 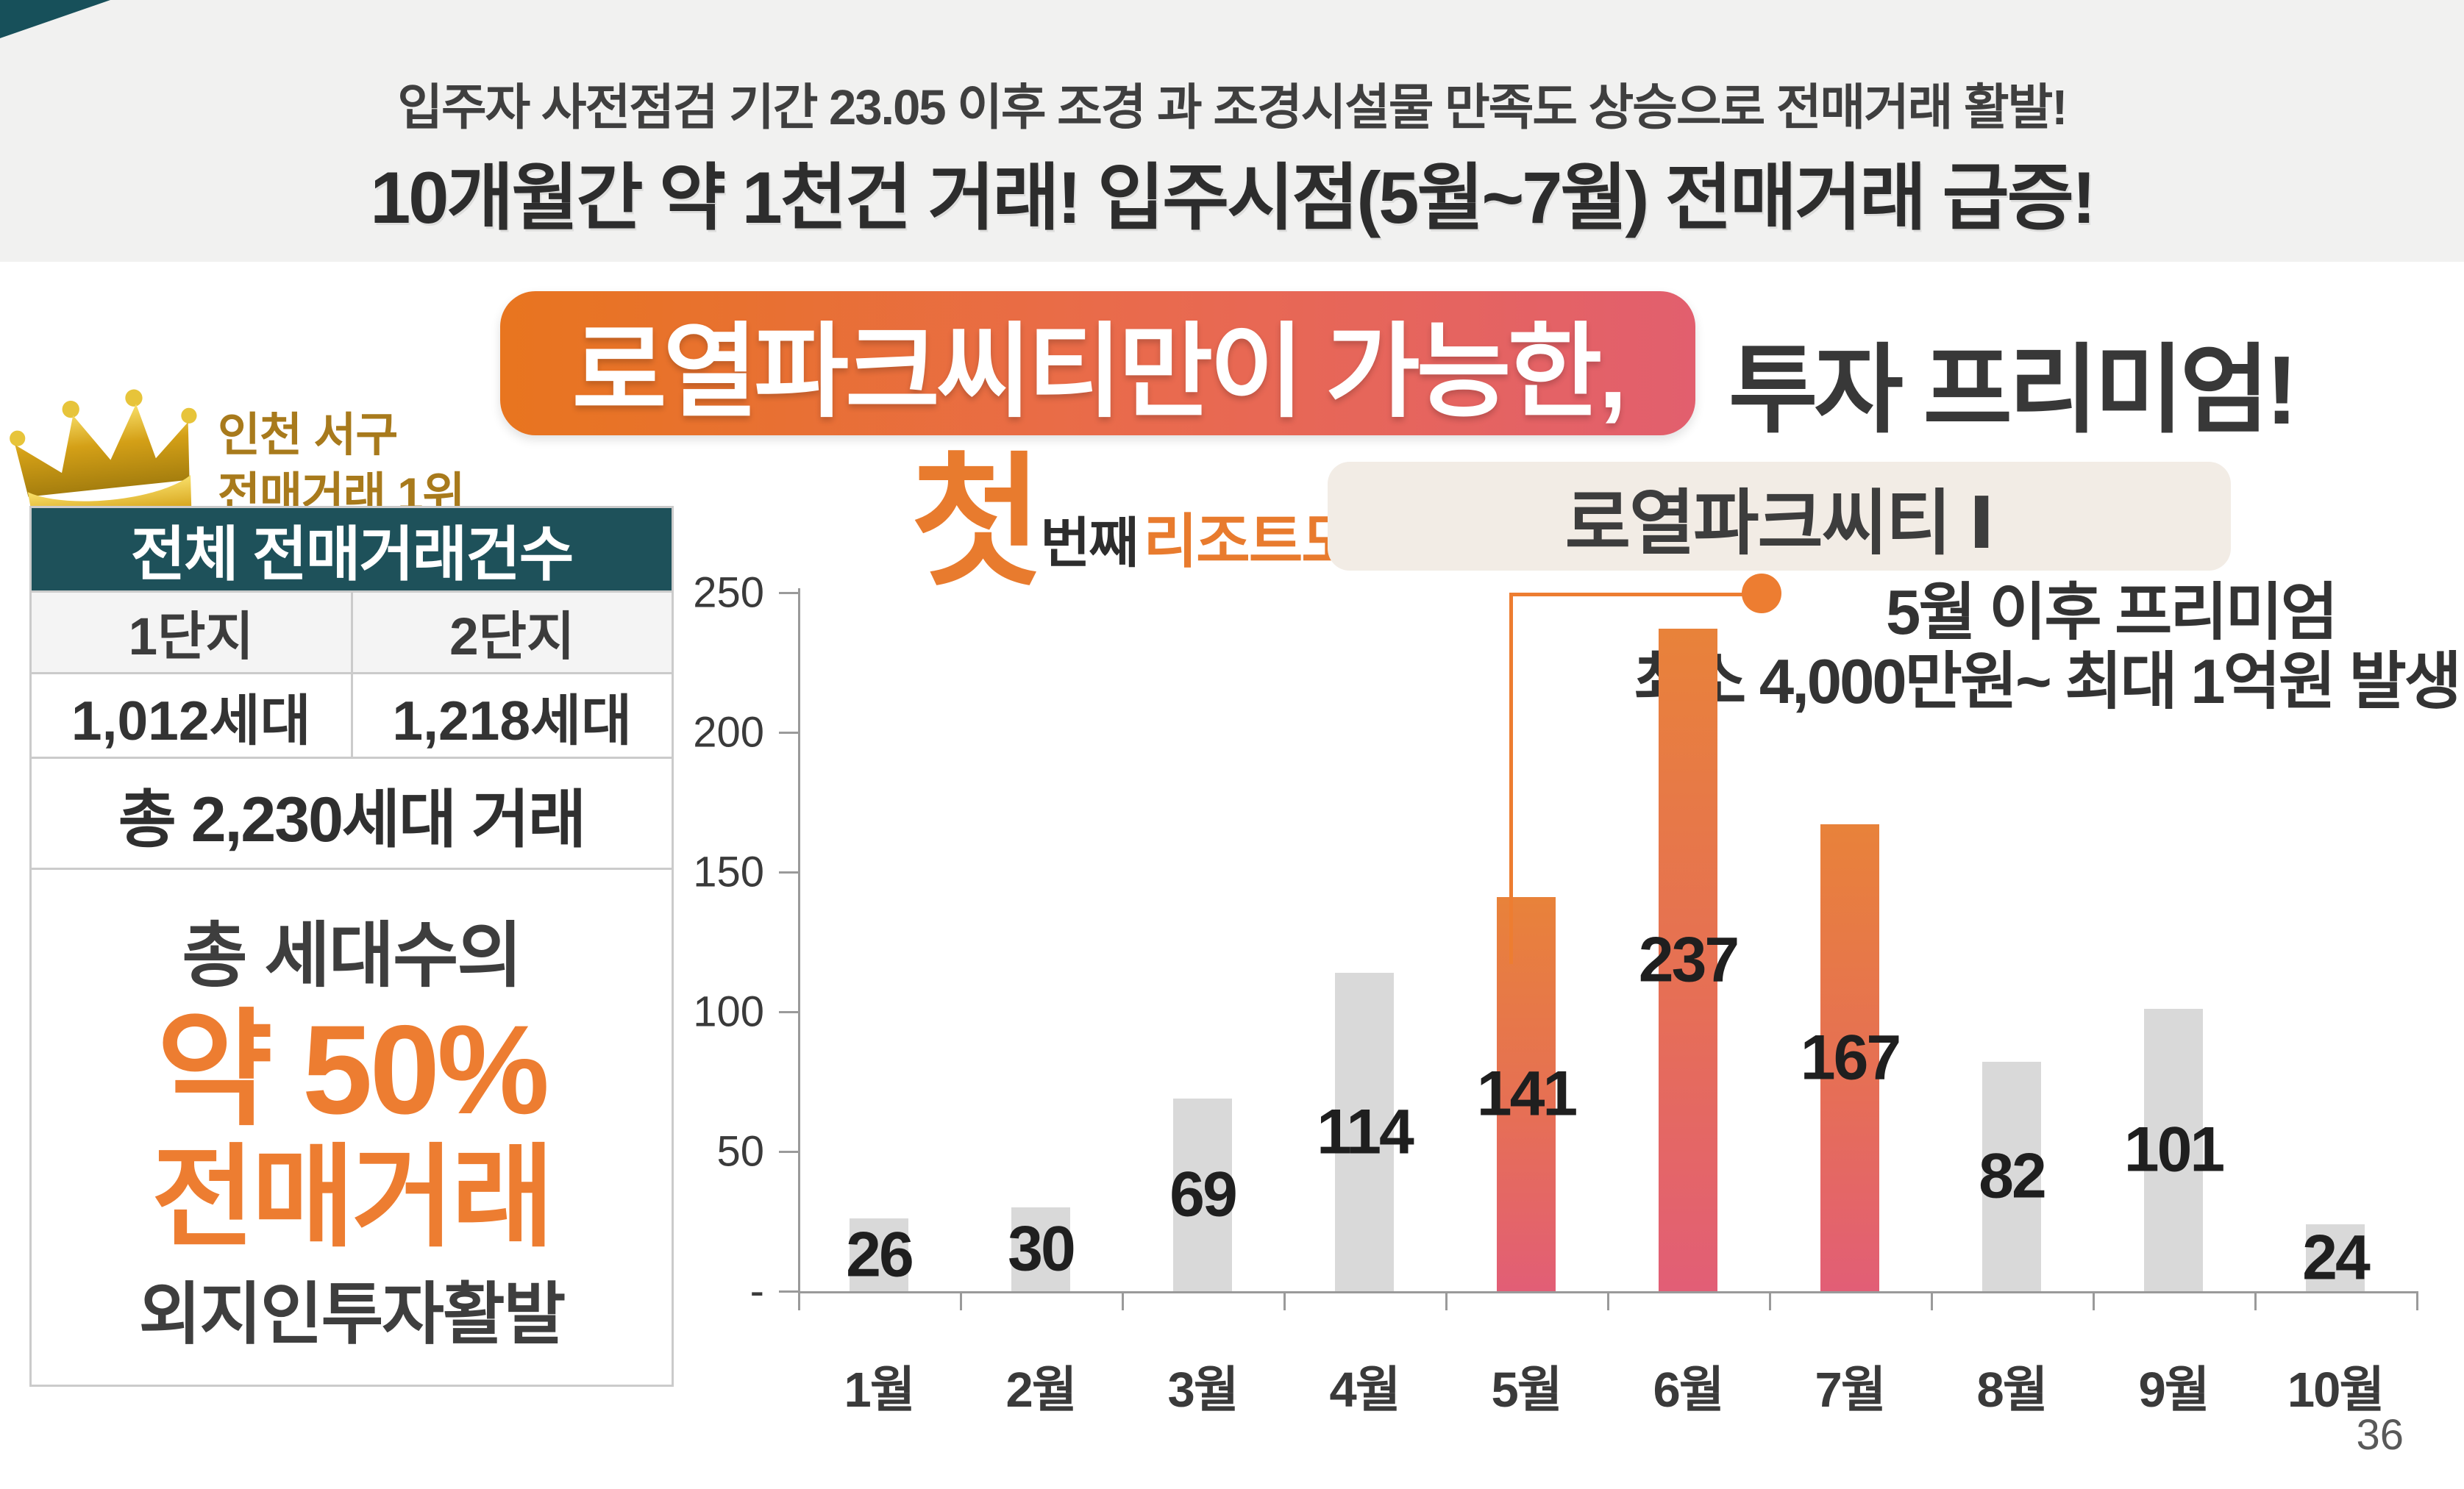 I want to click on title-suffix-text: 투자 프리미엄!, so click(x=2013, y=390).